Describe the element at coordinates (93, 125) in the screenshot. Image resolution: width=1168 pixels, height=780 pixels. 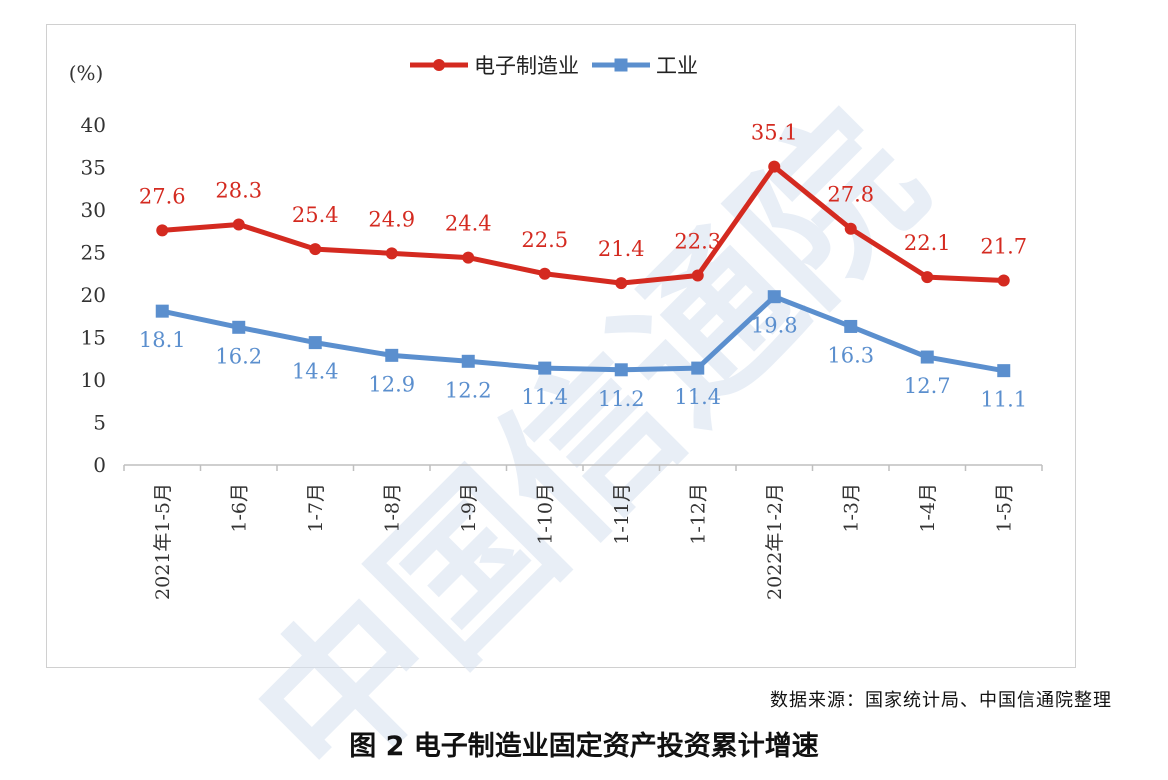
I see `y-tick-label: 40` at that location.